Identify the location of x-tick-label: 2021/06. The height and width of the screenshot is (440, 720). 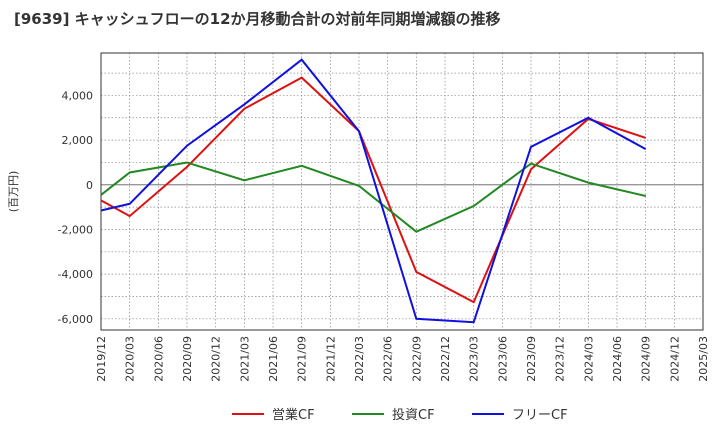
(273, 359).